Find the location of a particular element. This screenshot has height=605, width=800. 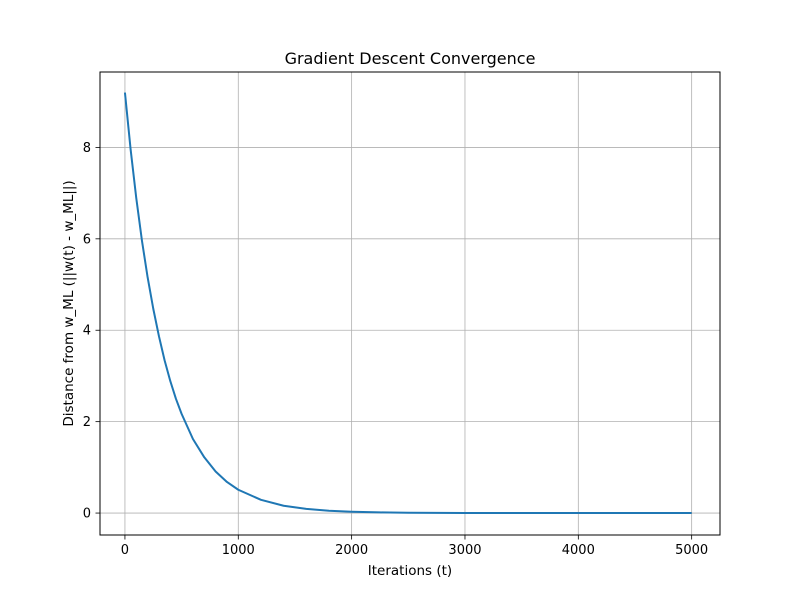

y-tick-label: 2 is located at coordinates (87, 422).